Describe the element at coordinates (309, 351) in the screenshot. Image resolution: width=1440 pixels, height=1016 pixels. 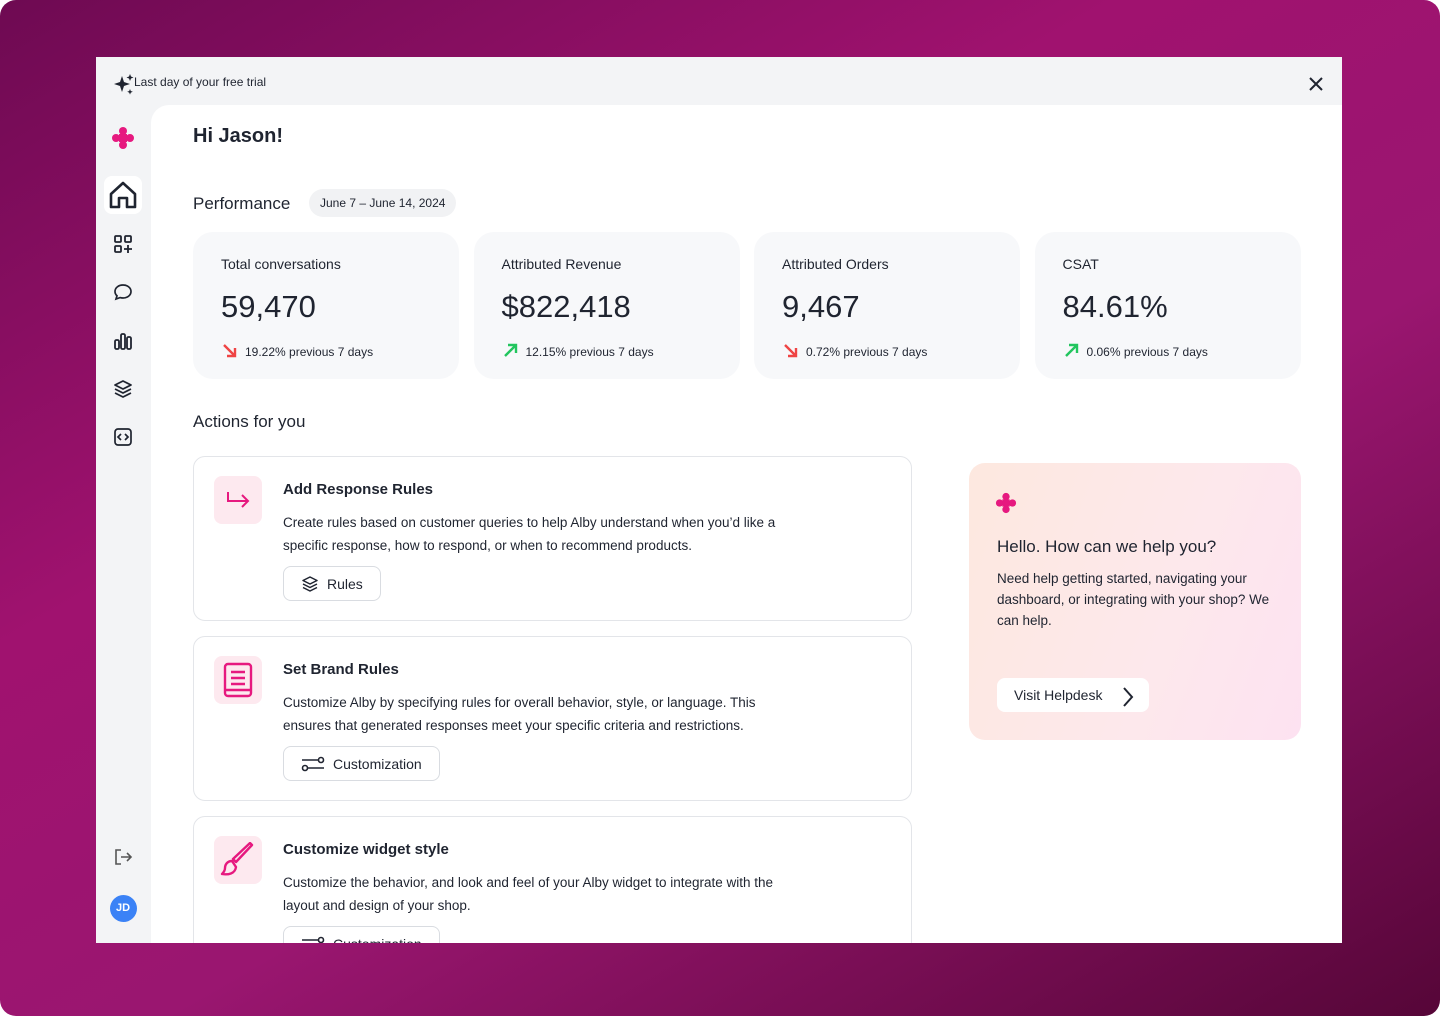
I see `change-text: 19.22% previous 7 days` at that location.